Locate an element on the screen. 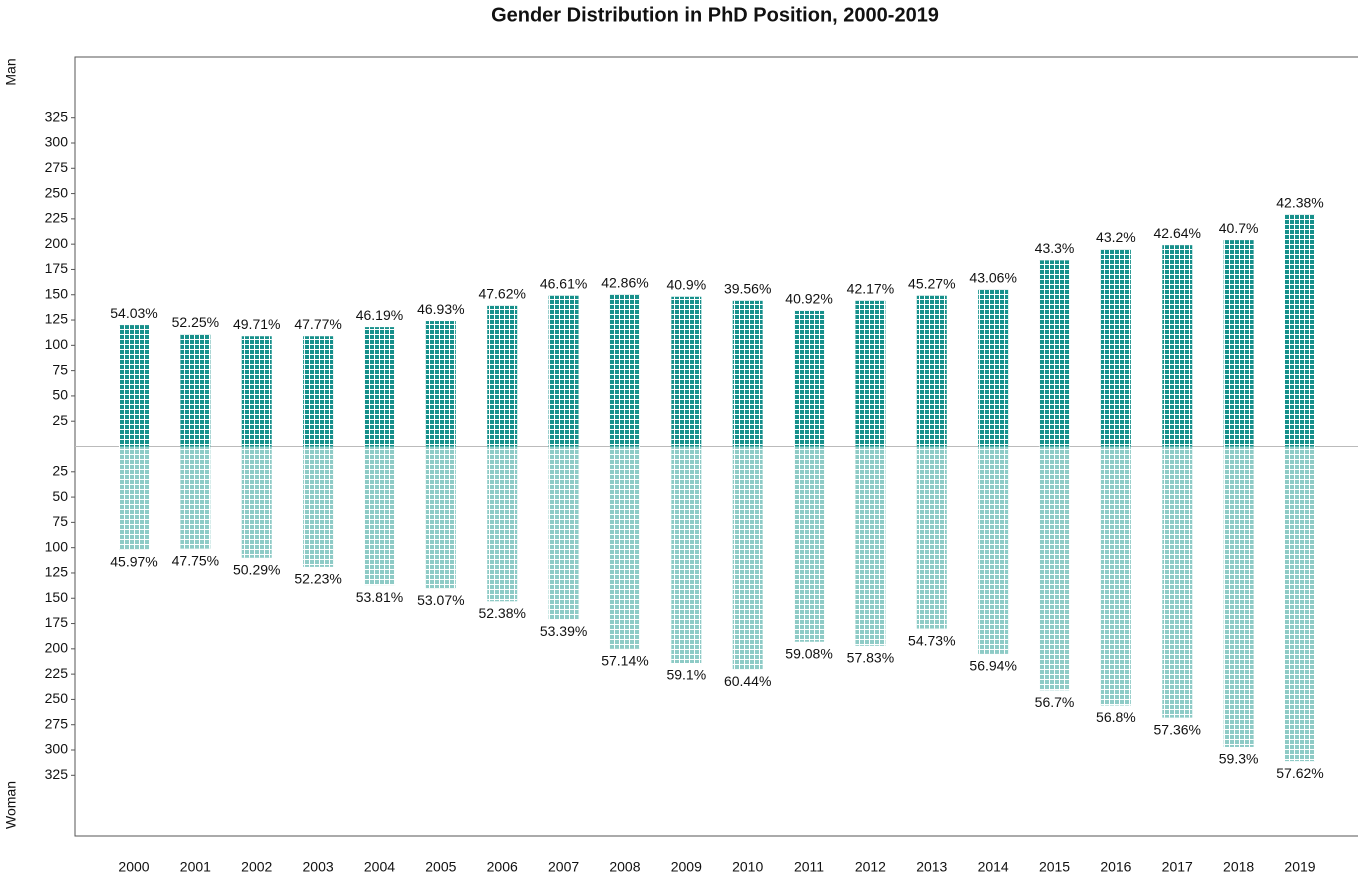  x-tick-label: 2017 is located at coordinates (1177, 867).